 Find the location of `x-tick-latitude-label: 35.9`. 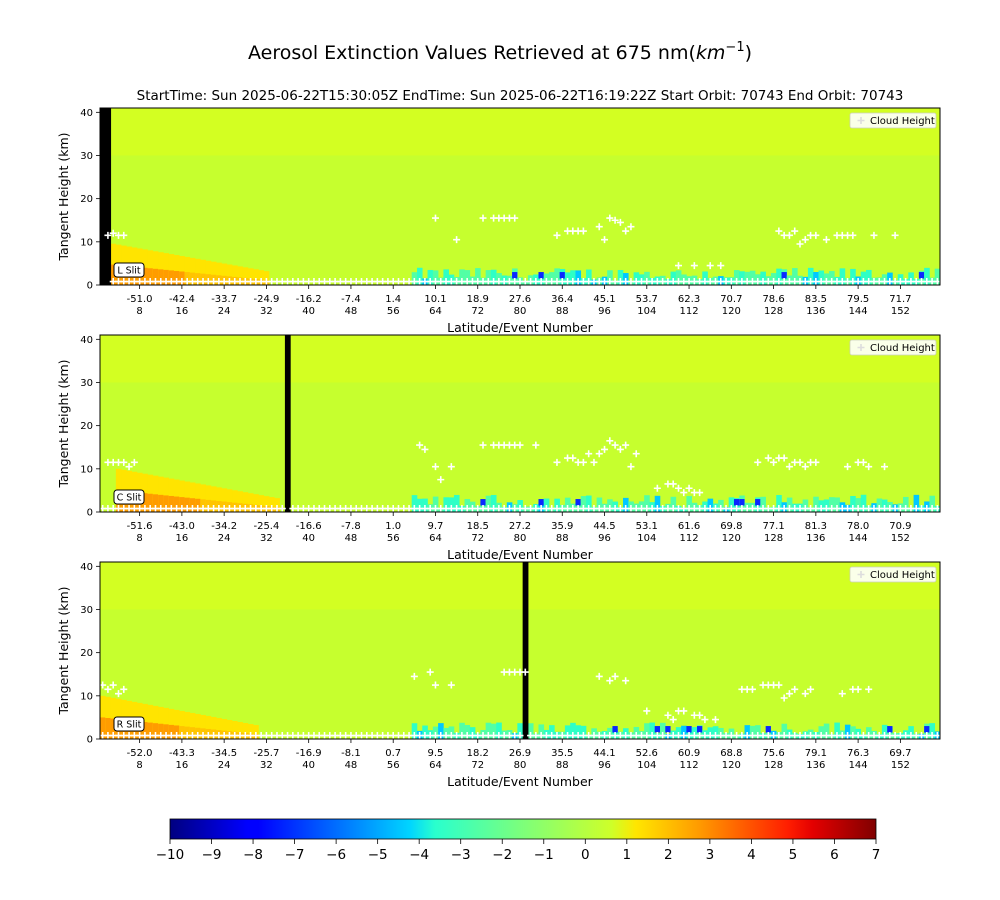

x-tick-latitude-label: 35.9 is located at coordinates (562, 526).